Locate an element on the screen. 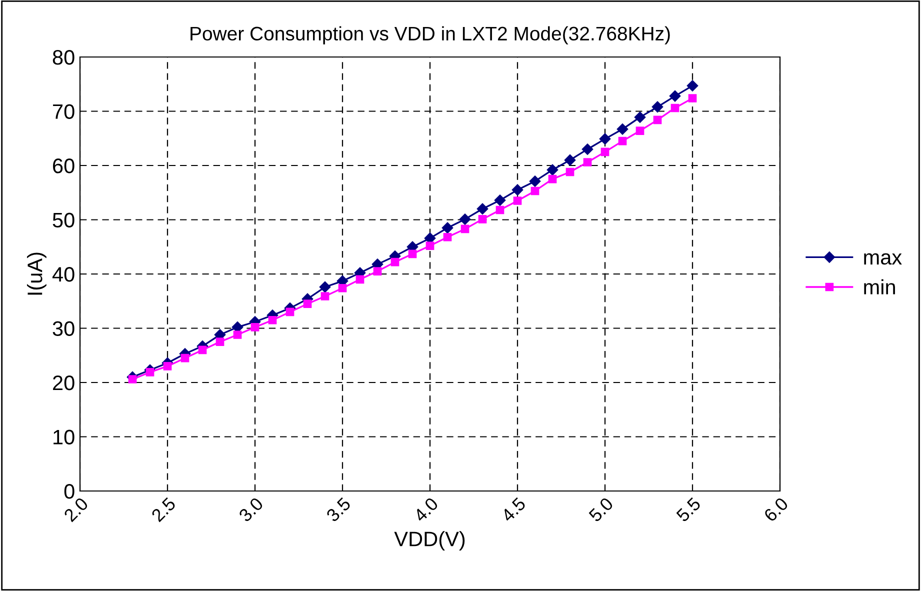 The height and width of the screenshot is (591, 921). legend-label: max is located at coordinates (883, 259).